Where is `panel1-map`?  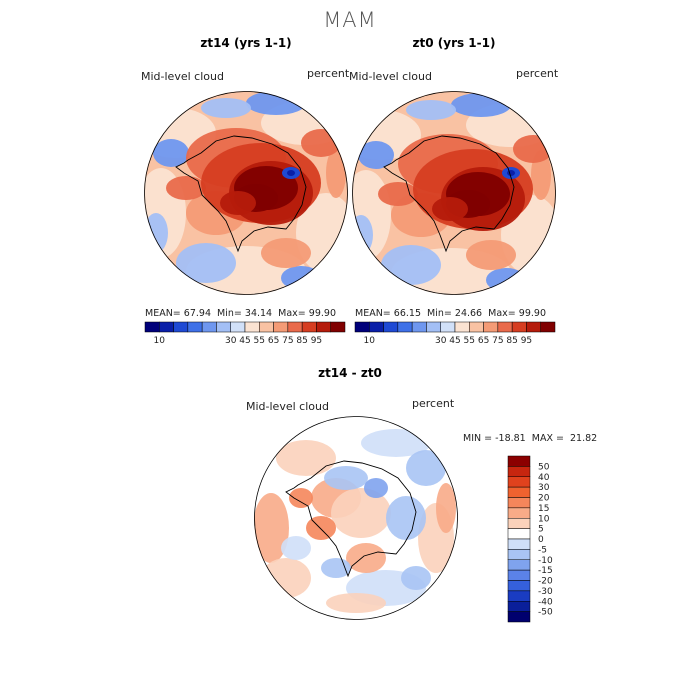 panel1-map is located at coordinates (246, 193).